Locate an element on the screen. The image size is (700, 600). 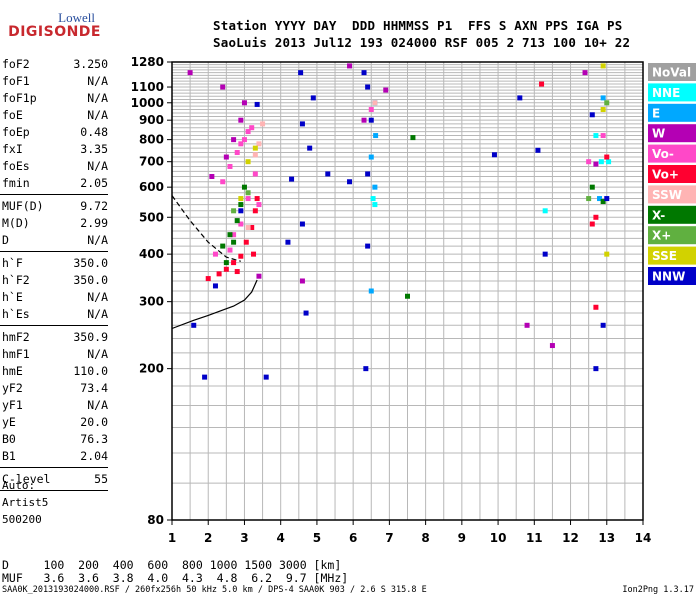
scaling-row: foEs N/A is located at coordinates (55, 166).